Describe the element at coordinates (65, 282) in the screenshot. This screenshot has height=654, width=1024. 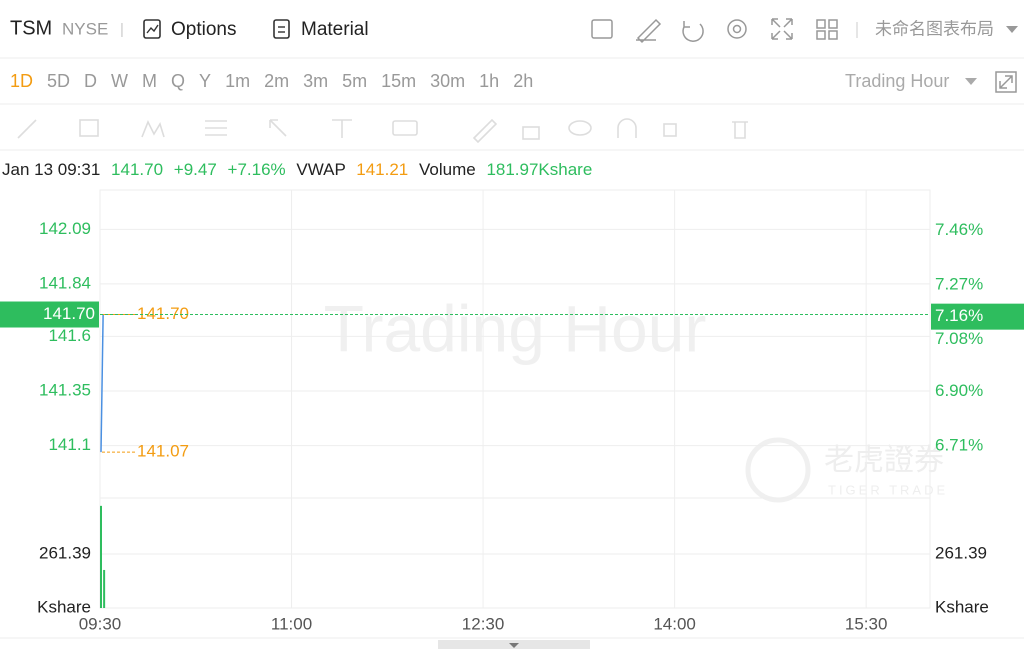
I see `y-tick-label: 141.84` at that location.